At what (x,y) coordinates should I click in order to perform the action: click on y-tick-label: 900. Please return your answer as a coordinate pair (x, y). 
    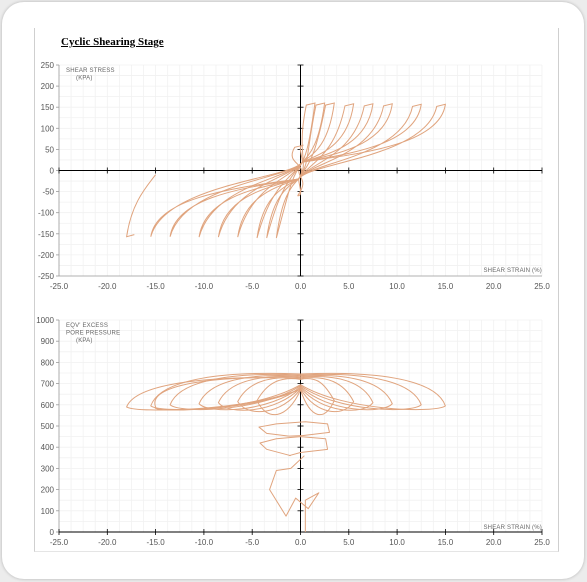
    Looking at the image, I should click on (48, 341).